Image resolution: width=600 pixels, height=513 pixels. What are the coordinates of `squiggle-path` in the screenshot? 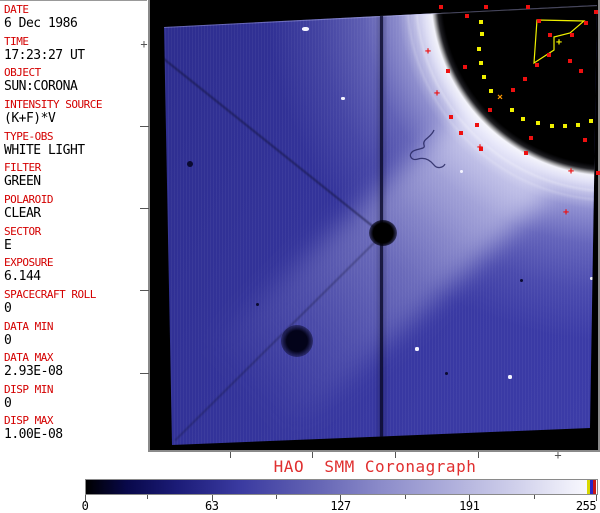 It's located at (427, 149).